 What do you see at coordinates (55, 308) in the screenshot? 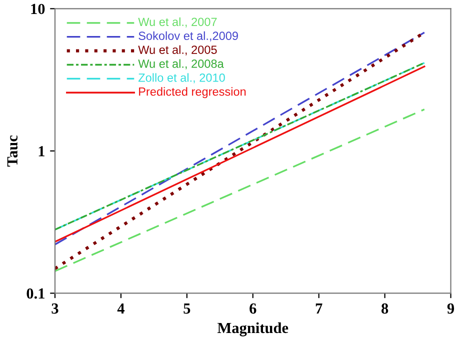
I see `x-tick-label: 3` at bounding box center [55, 308].